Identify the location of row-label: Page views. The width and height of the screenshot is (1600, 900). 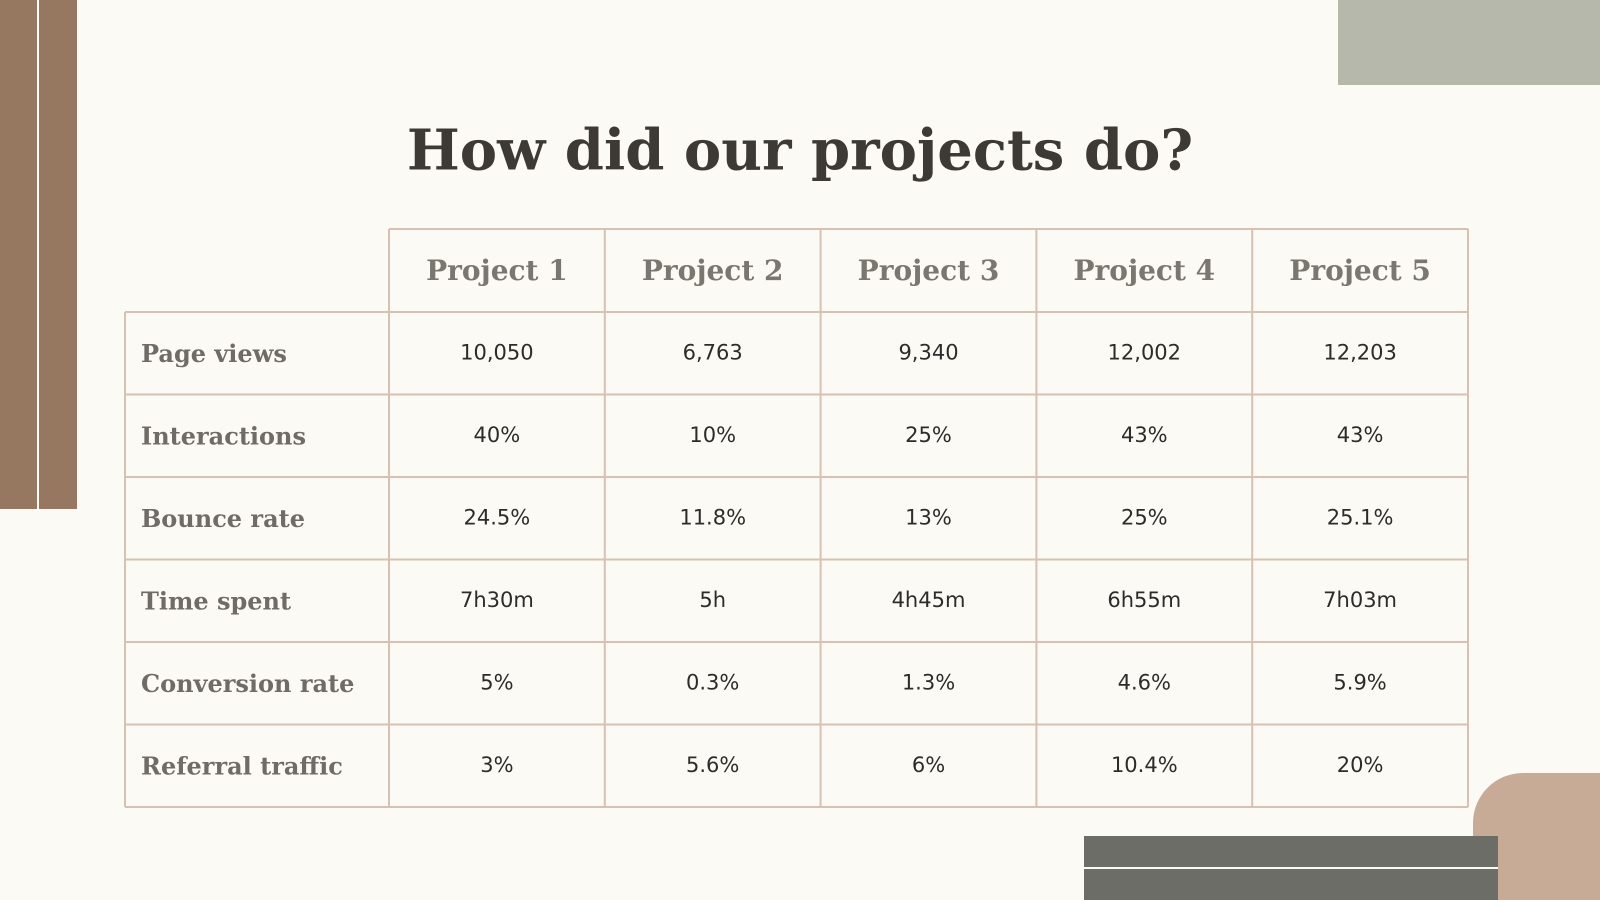
(214, 353).